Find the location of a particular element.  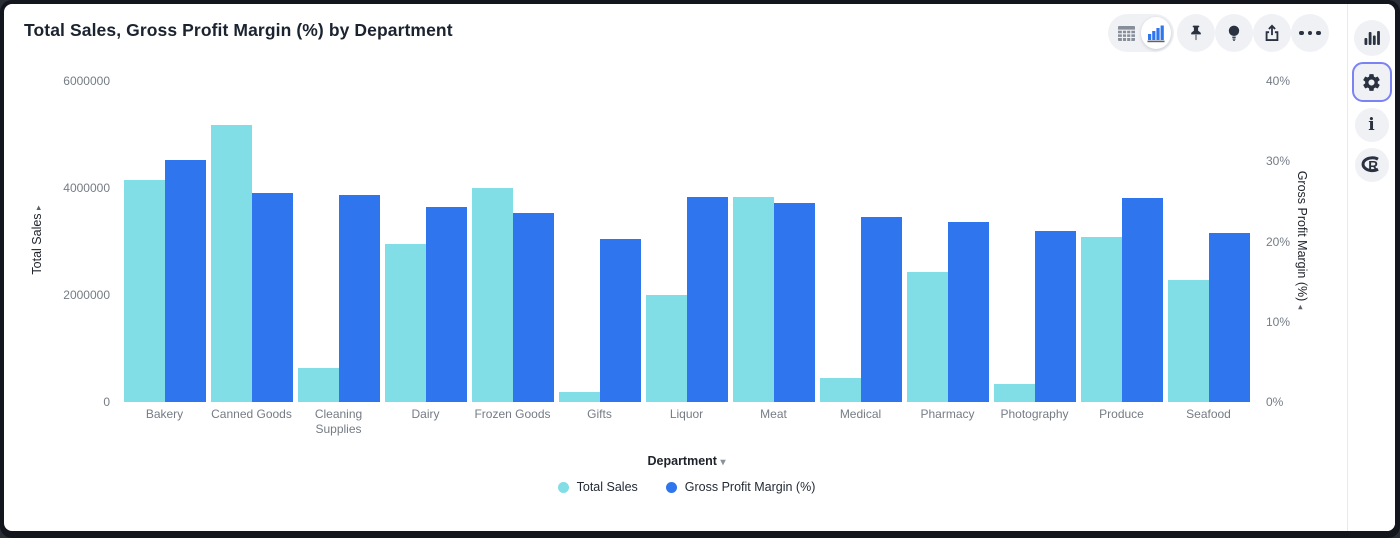

x-tick-label: Frozen Goods is located at coordinates (512, 414).